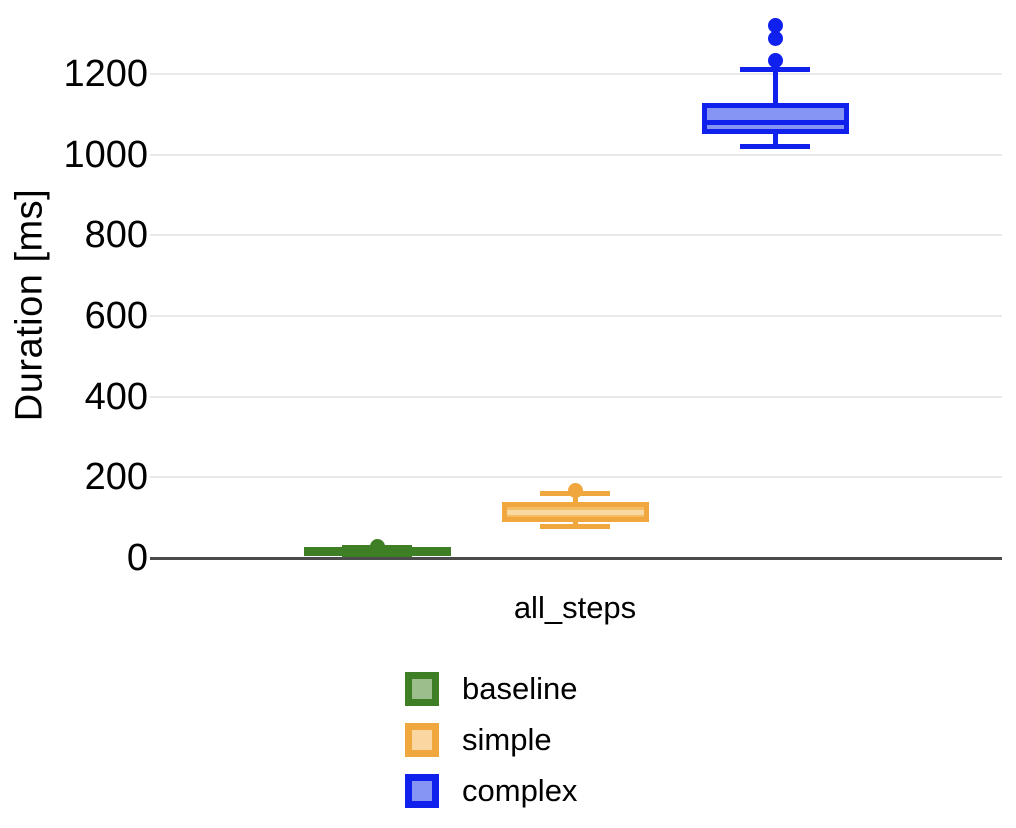 The height and width of the screenshot is (828, 1016). What do you see at coordinates (116, 477) in the screenshot?
I see `y-tick-label: 200` at bounding box center [116, 477].